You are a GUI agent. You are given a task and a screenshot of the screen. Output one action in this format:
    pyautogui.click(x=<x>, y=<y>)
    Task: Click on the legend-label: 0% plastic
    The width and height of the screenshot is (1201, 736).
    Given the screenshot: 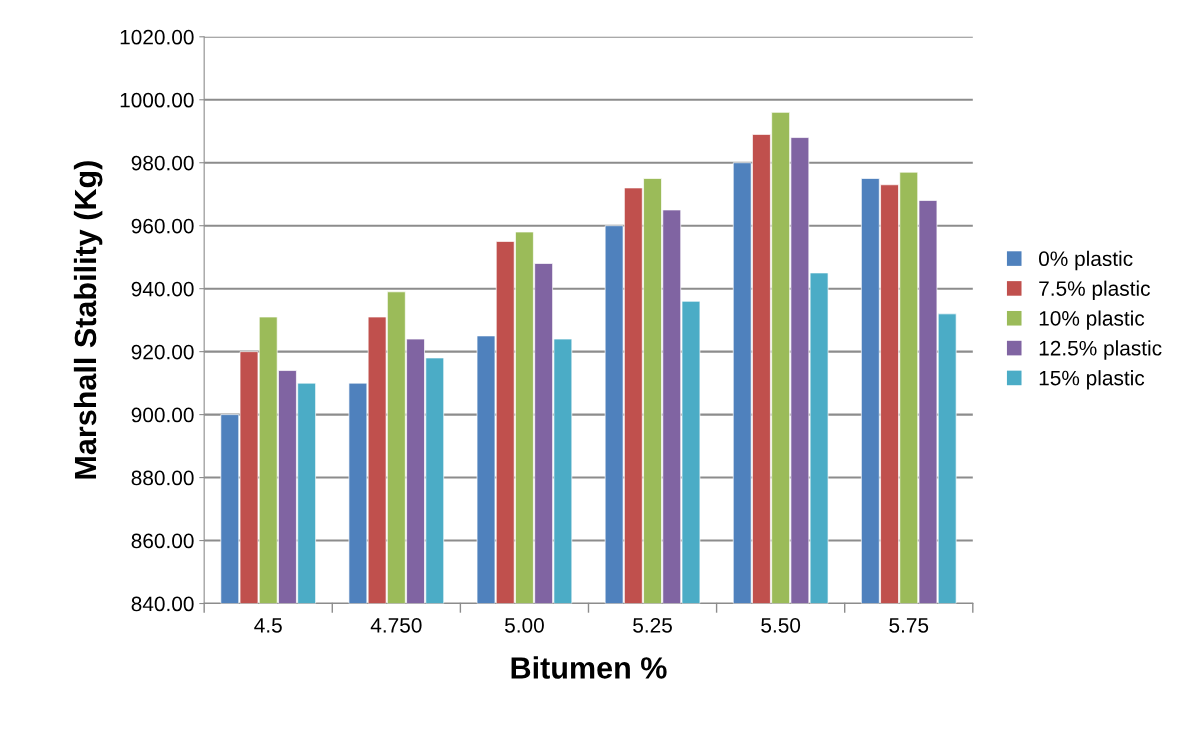 What is the action you would take?
    pyautogui.click(x=1086, y=260)
    